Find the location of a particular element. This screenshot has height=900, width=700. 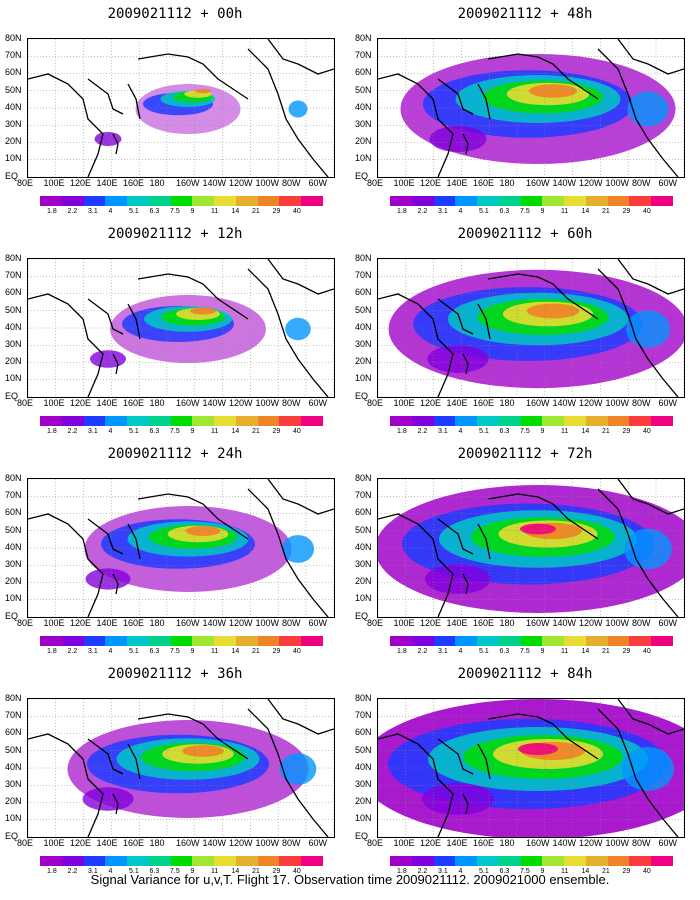

colorbar-label: 4 is located at coordinates (460, 871).